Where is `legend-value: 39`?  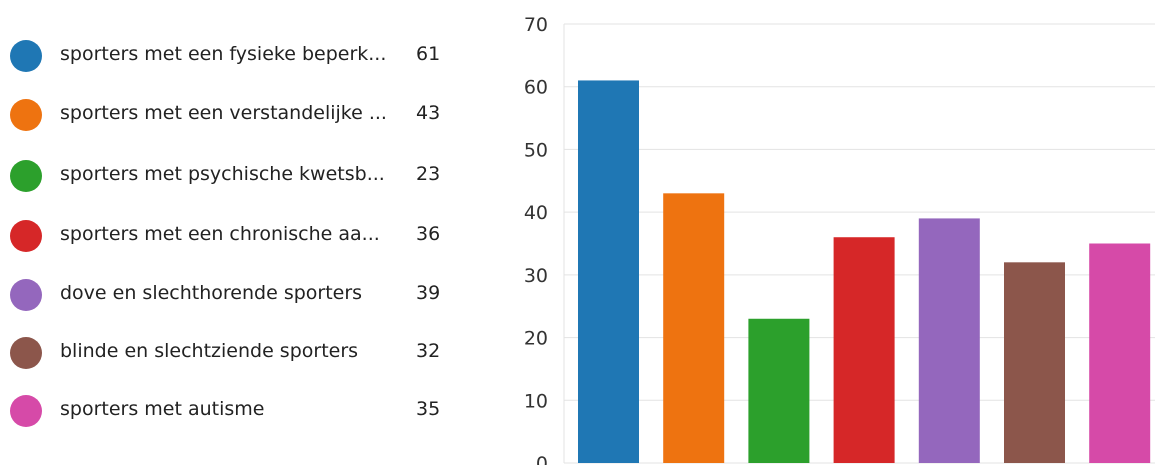 legend-value: 39 is located at coordinates (428, 293).